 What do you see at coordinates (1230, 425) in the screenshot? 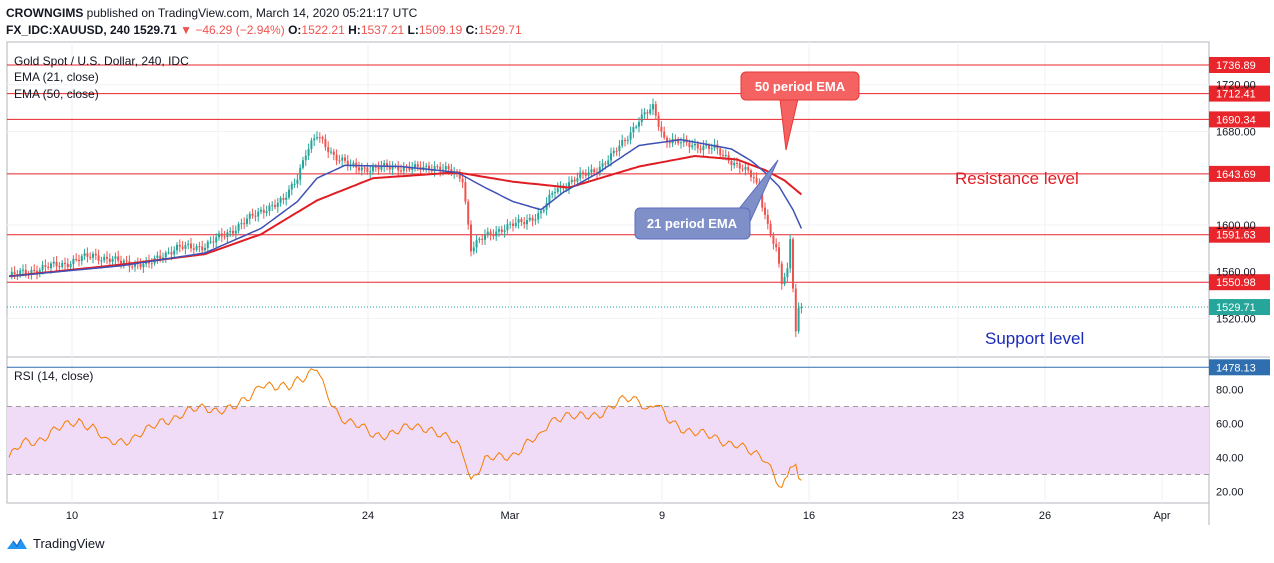
I see `rsi-tick-label: 60.00` at bounding box center [1230, 425].